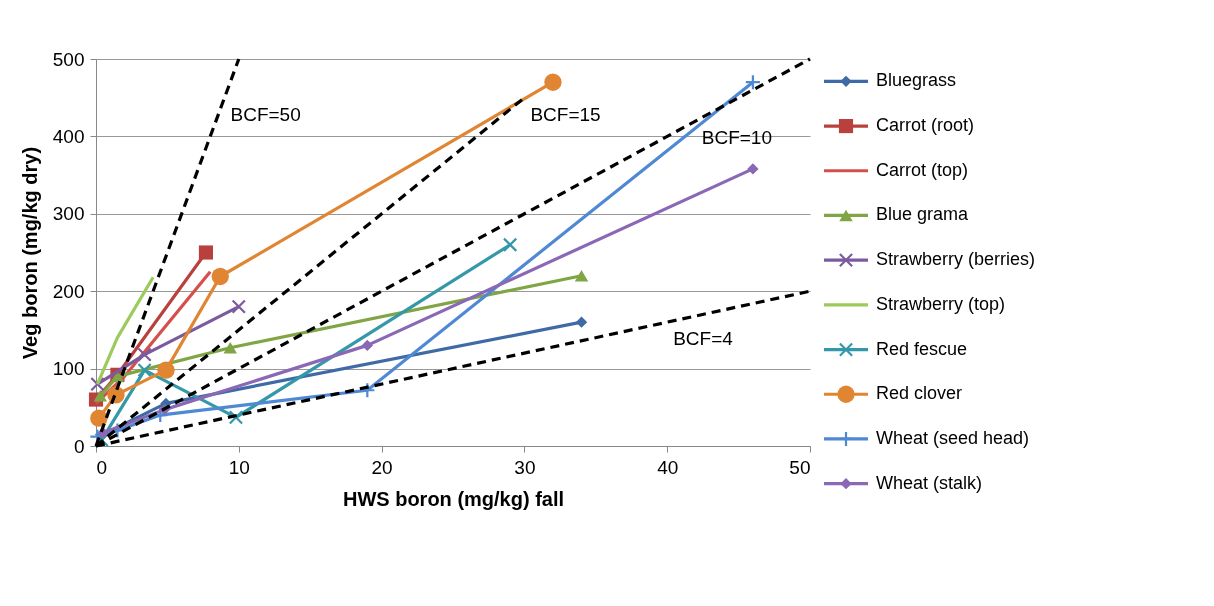 The width and height of the screenshot is (1214, 606). Describe the element at coordinates (956, 259) in the screenshot. I see `legend-label: Strawberry (berries)` at that location.